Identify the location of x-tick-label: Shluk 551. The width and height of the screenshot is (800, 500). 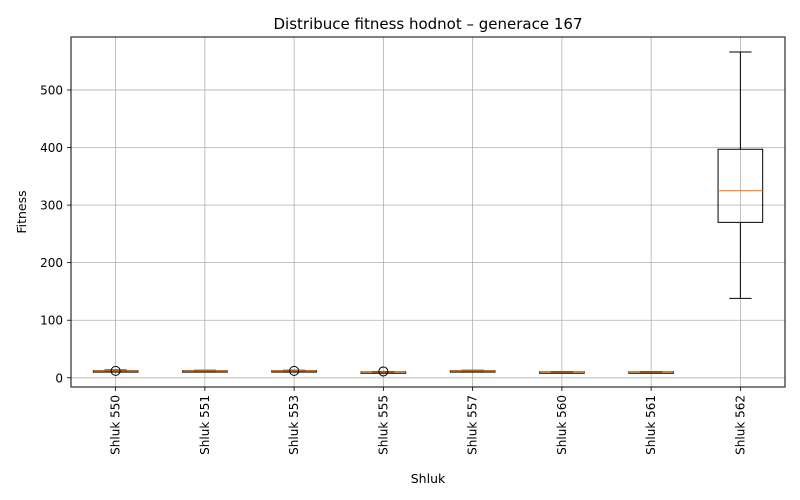
(205, 425).